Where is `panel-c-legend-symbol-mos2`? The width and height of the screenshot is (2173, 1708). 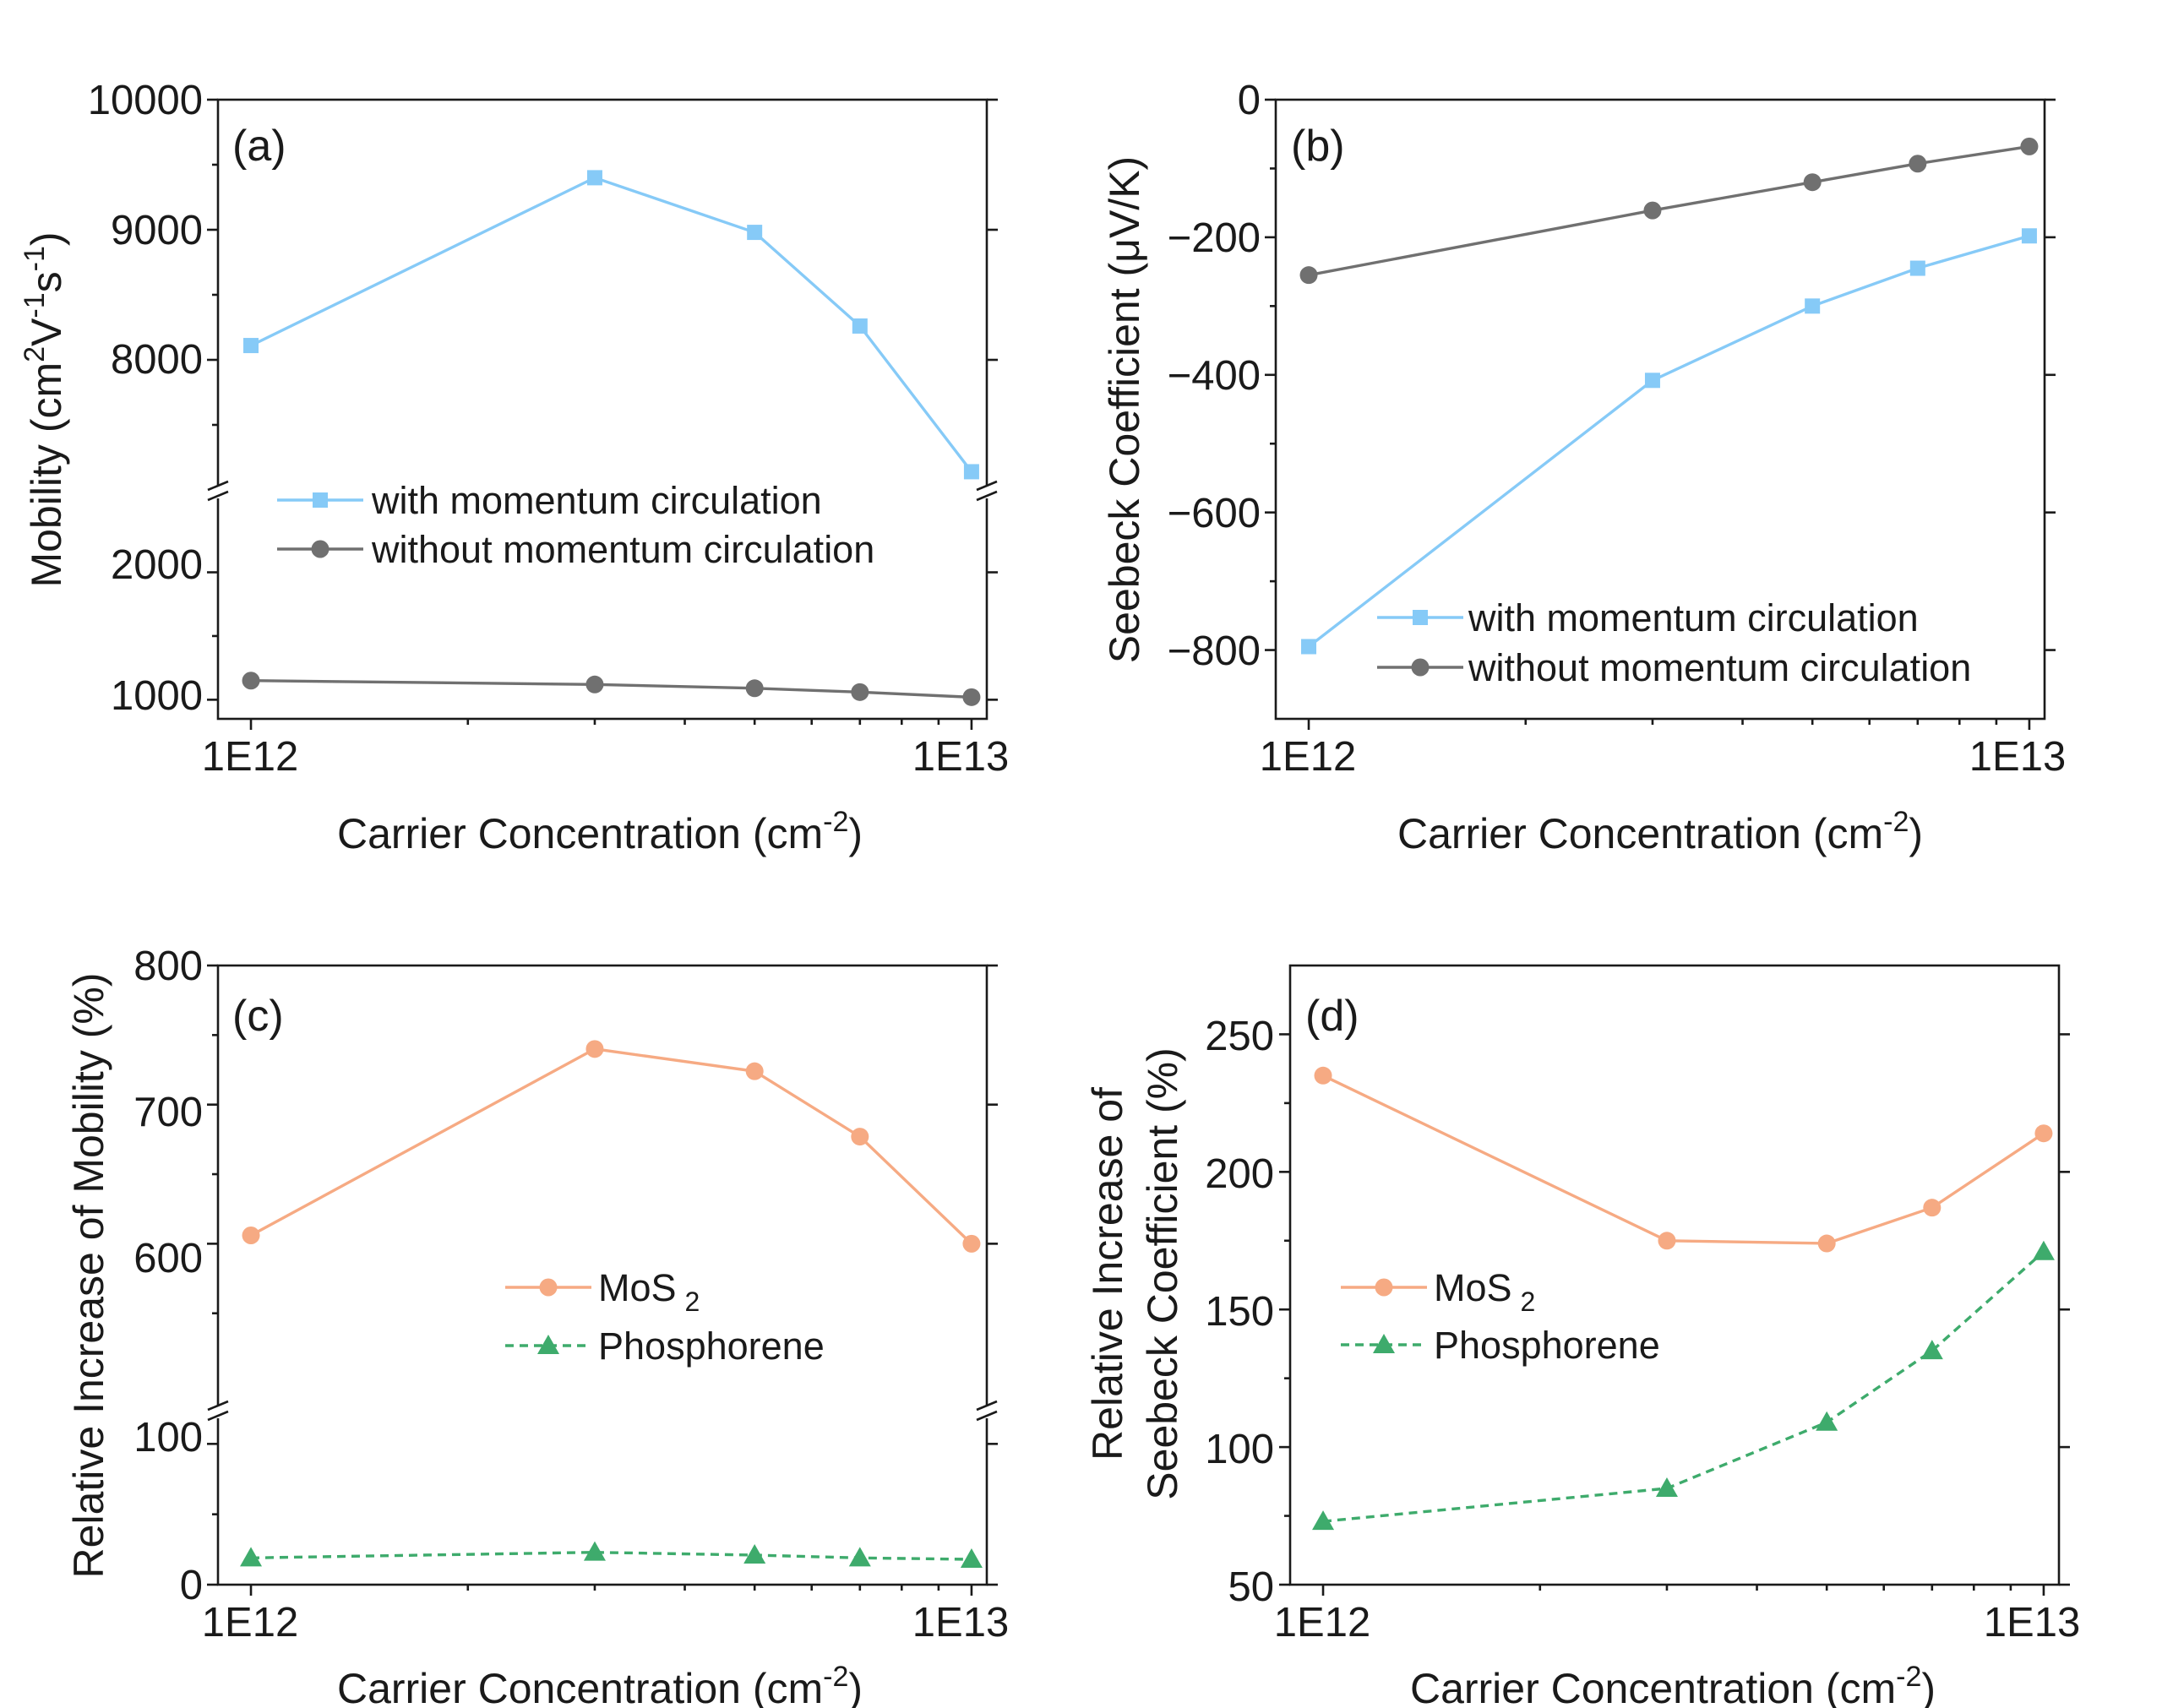 panel-c-legend-symbol-mos2 is located at coordinates (548, 1288).